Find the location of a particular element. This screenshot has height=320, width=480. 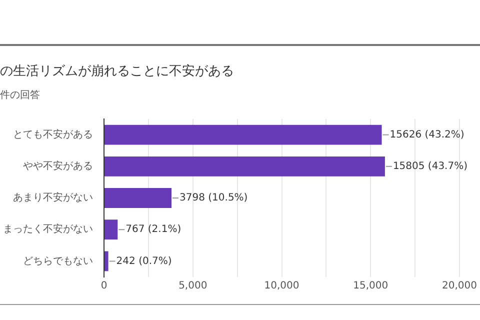

data-label: 3798 (10.5%) is located at coordinates (214, 198).